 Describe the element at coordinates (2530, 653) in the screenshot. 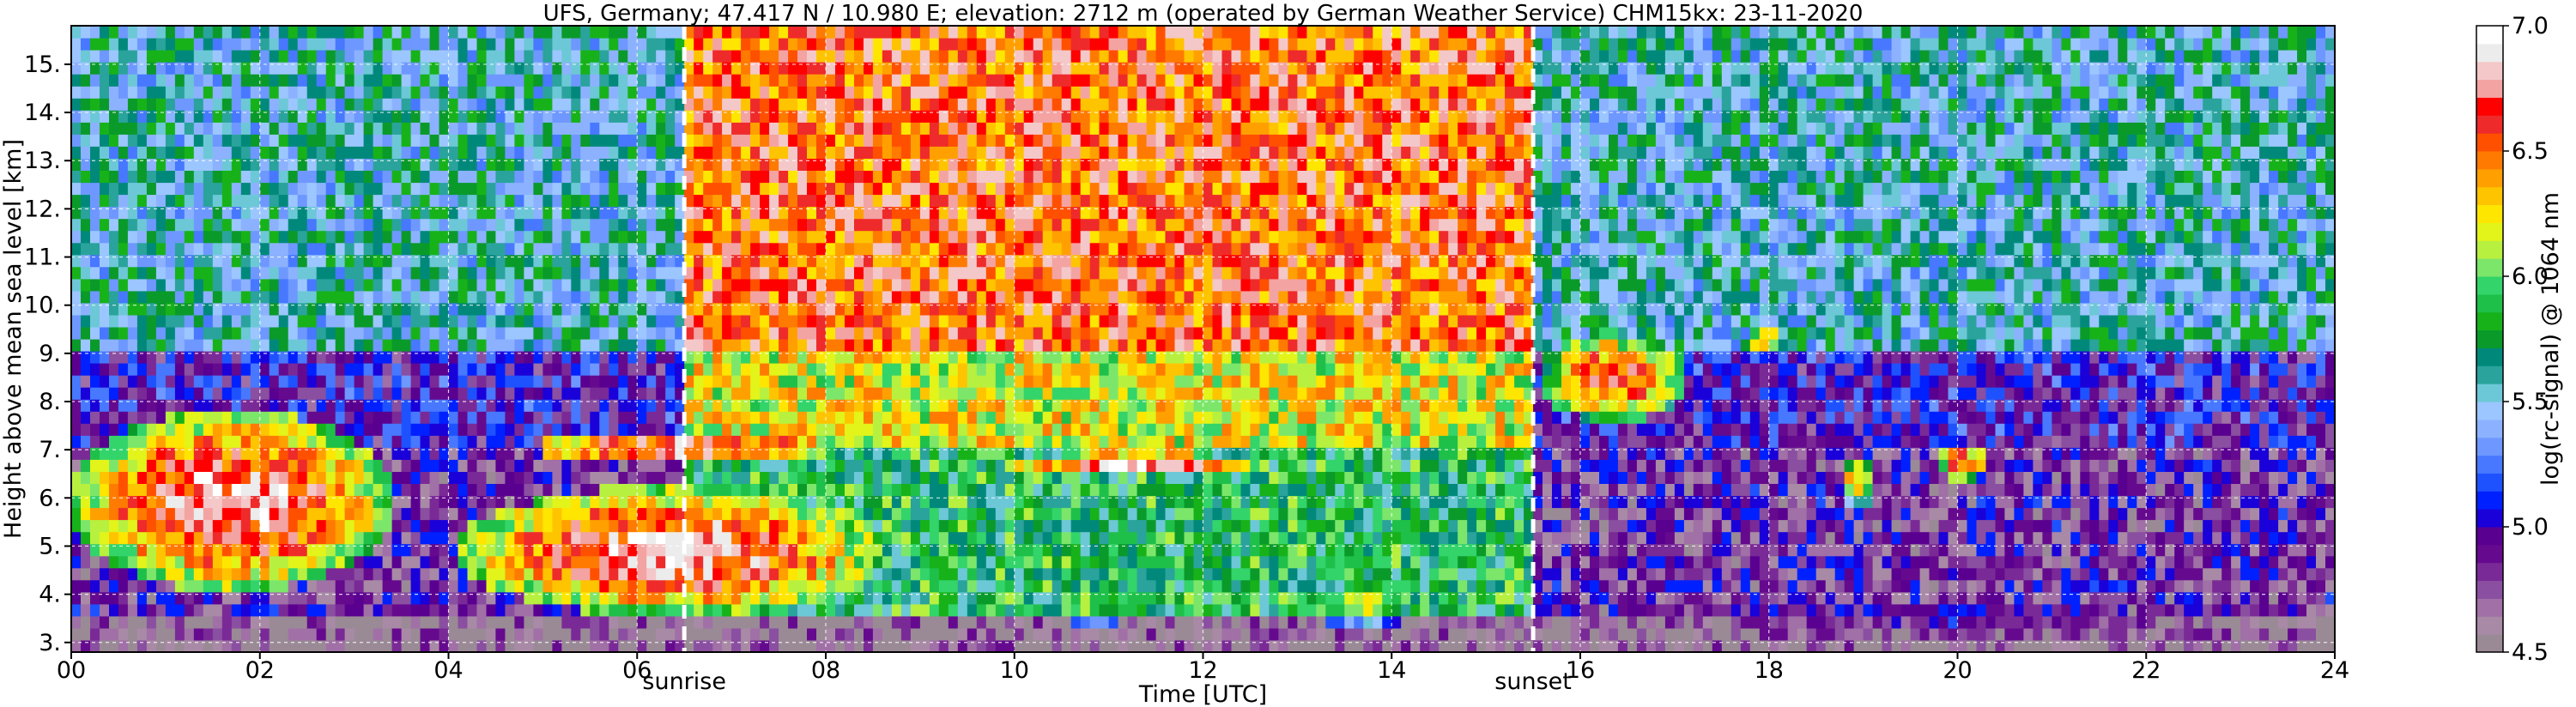

I see `colorbar-tick-label: 4.5` at that location.